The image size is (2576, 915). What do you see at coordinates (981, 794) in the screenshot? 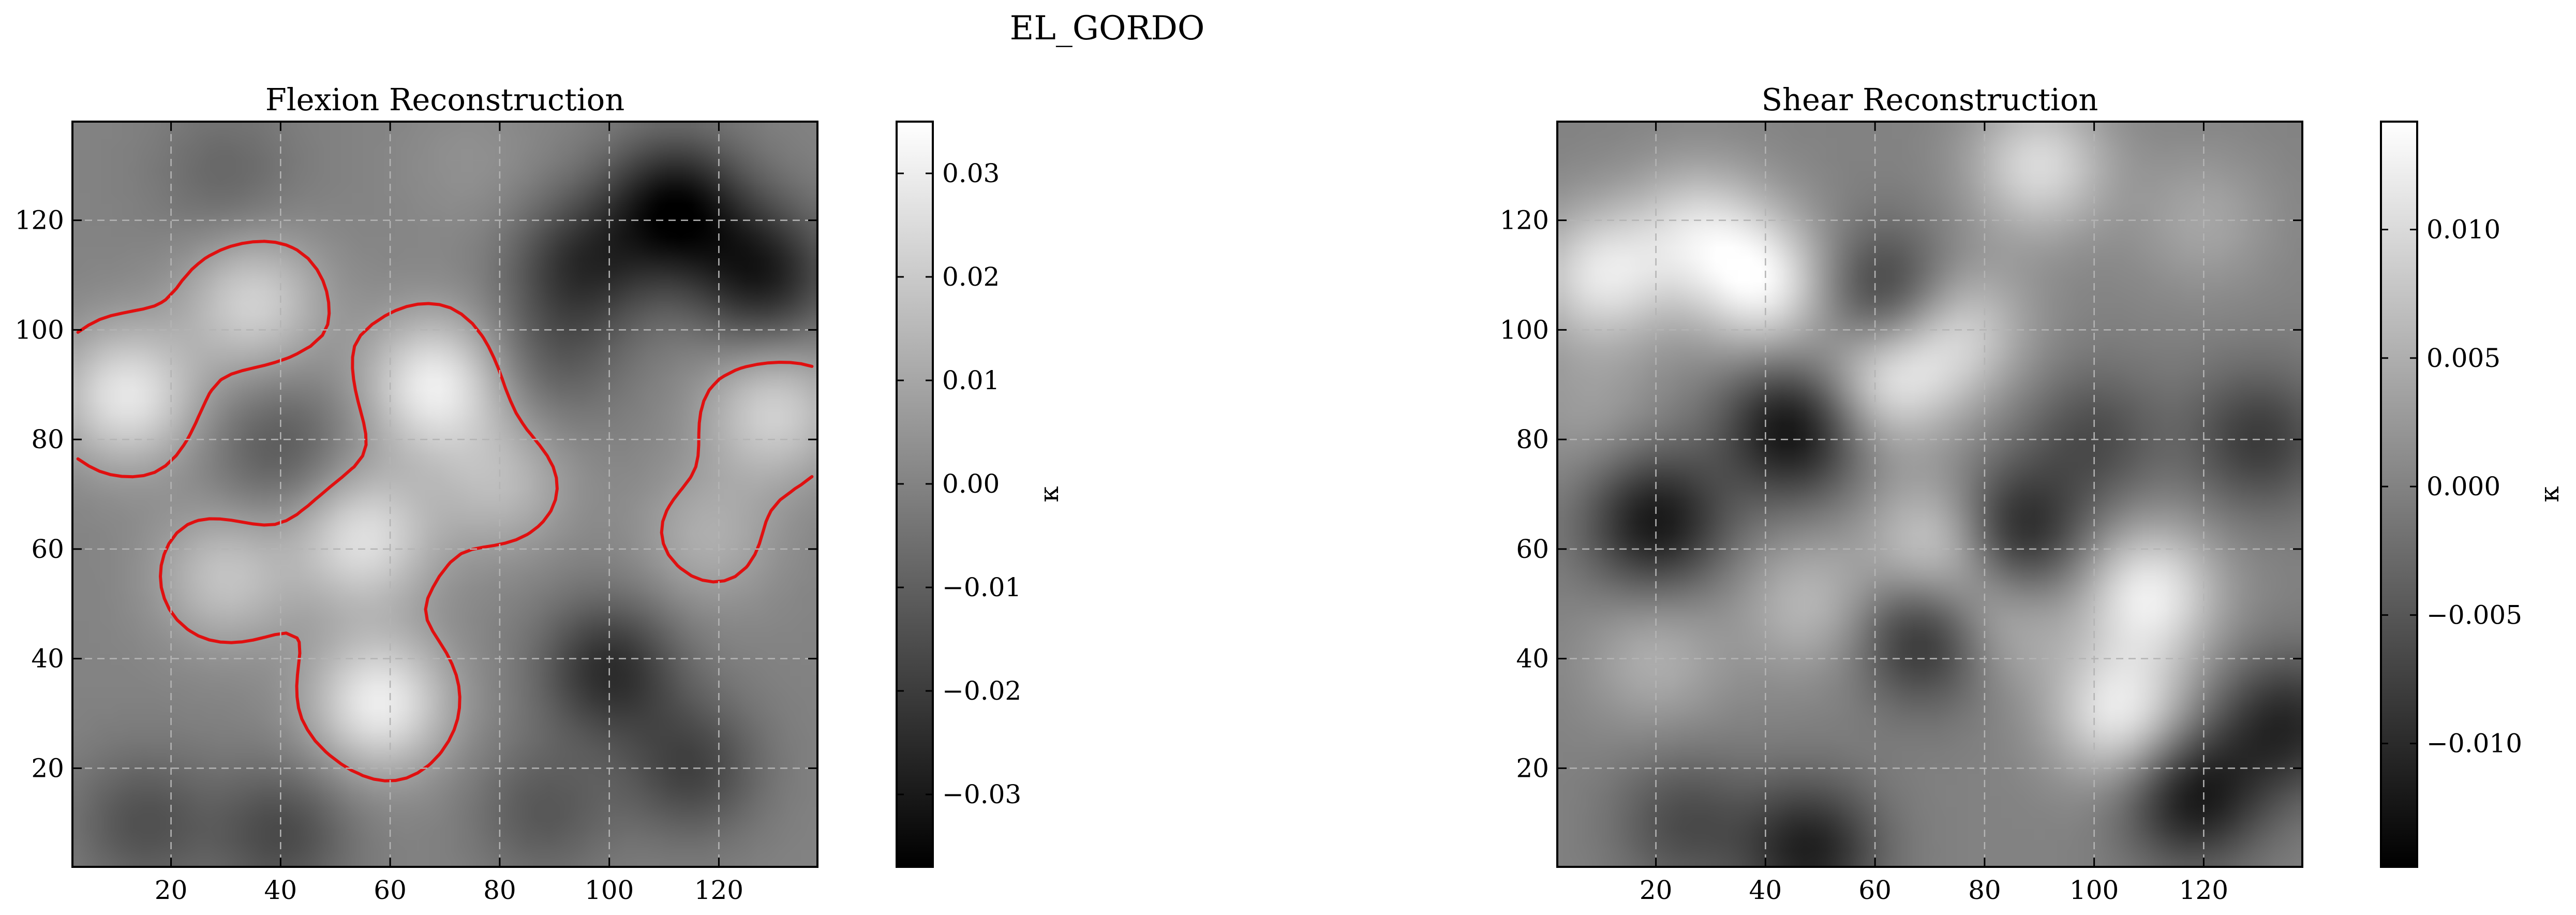
I see `colorbar-tick-label: −0.03` at bounding box center [981, 794].